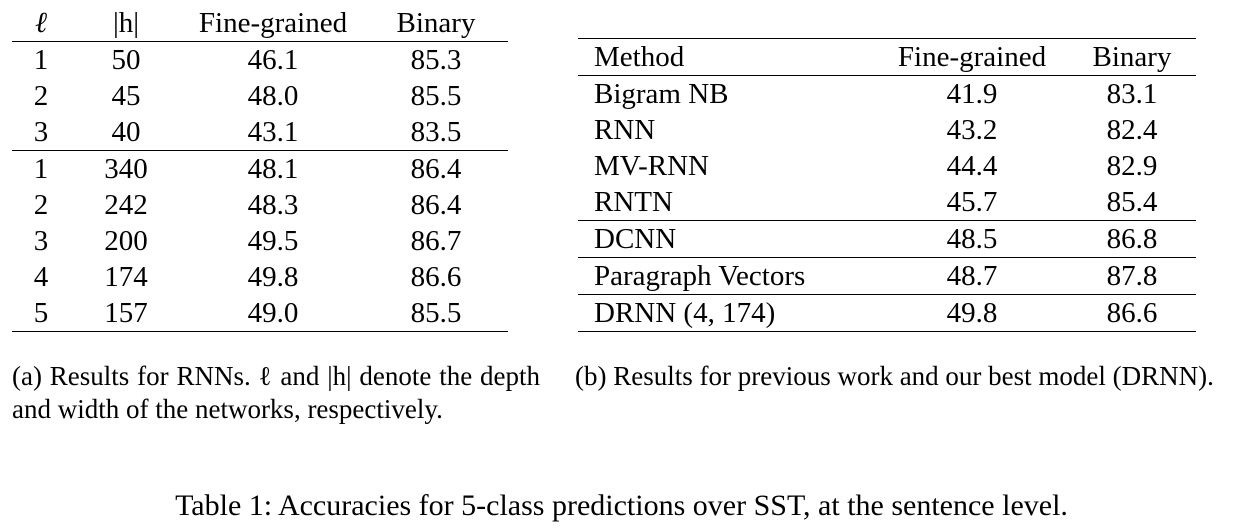 The height and width of the screenshot is (530, 1243). I want to click on cell-method: MV-RNN, so click(651, 166).